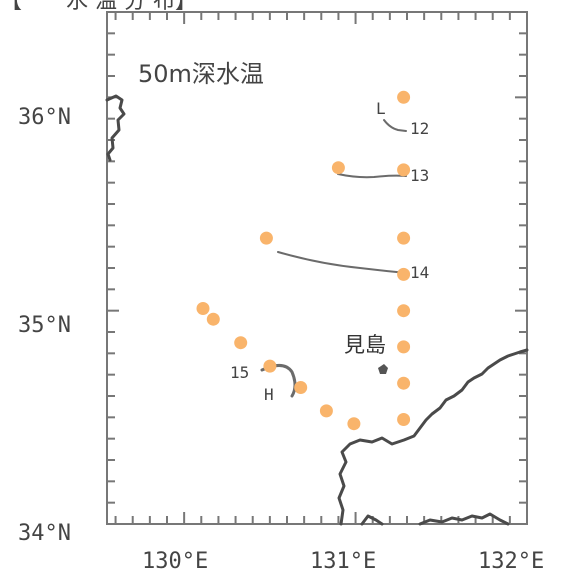  Describe the element at coordinates (419, 272) in the screenshot. I see `contour-label-14: 14` at that location.